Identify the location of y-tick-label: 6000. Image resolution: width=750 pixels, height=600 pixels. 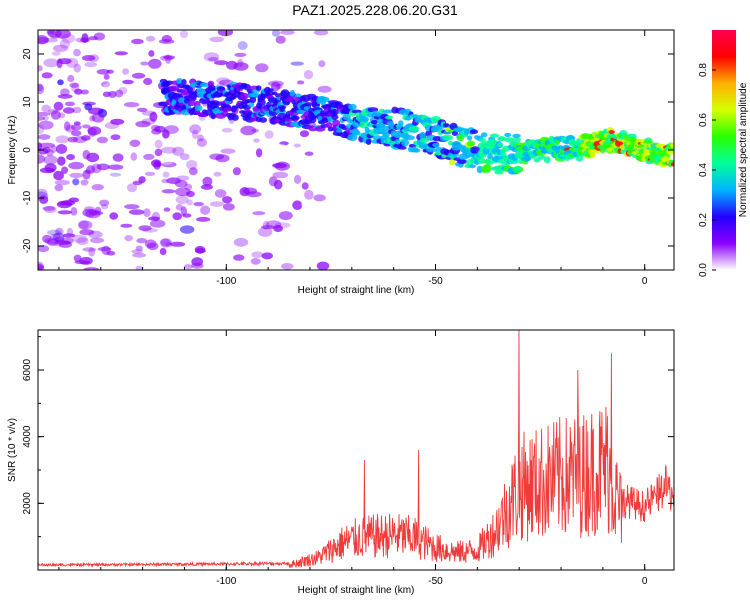
(27, 369).